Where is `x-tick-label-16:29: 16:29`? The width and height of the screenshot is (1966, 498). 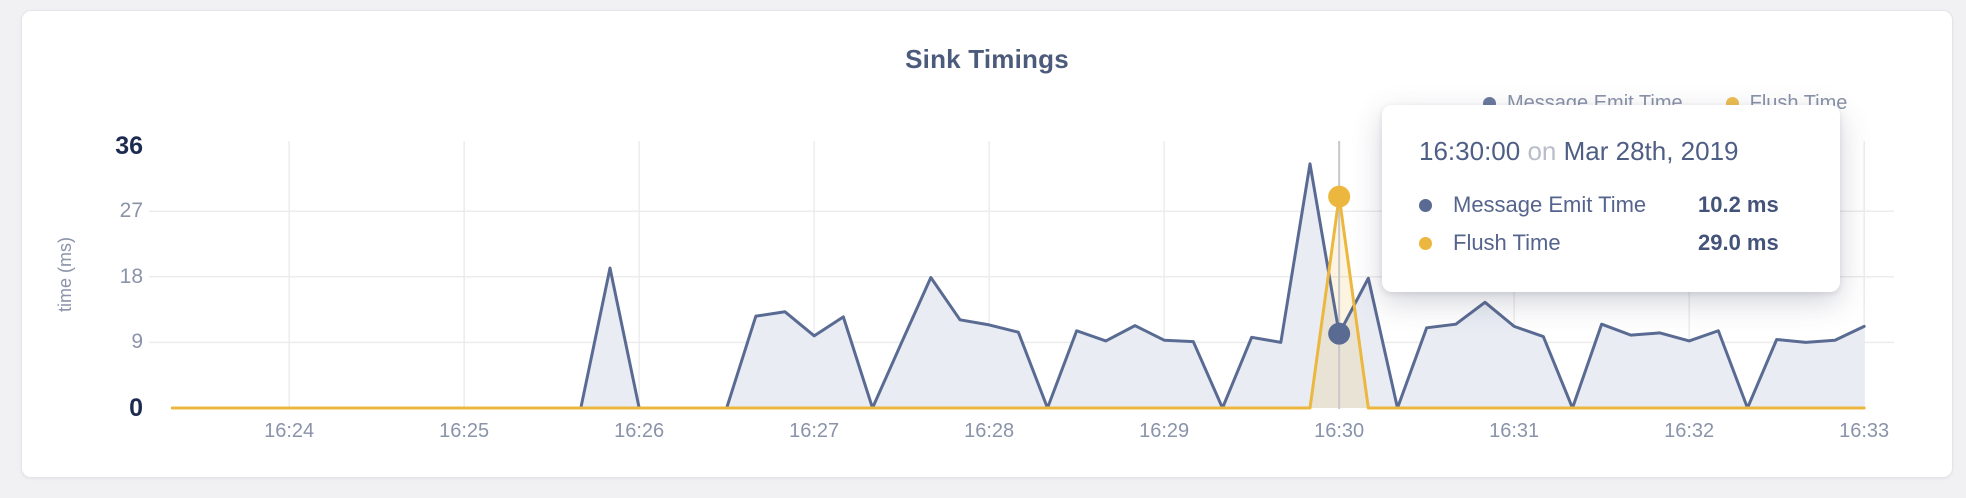
x-tick-label-16:29: 16:29 is located at coordinates (1164, 431).